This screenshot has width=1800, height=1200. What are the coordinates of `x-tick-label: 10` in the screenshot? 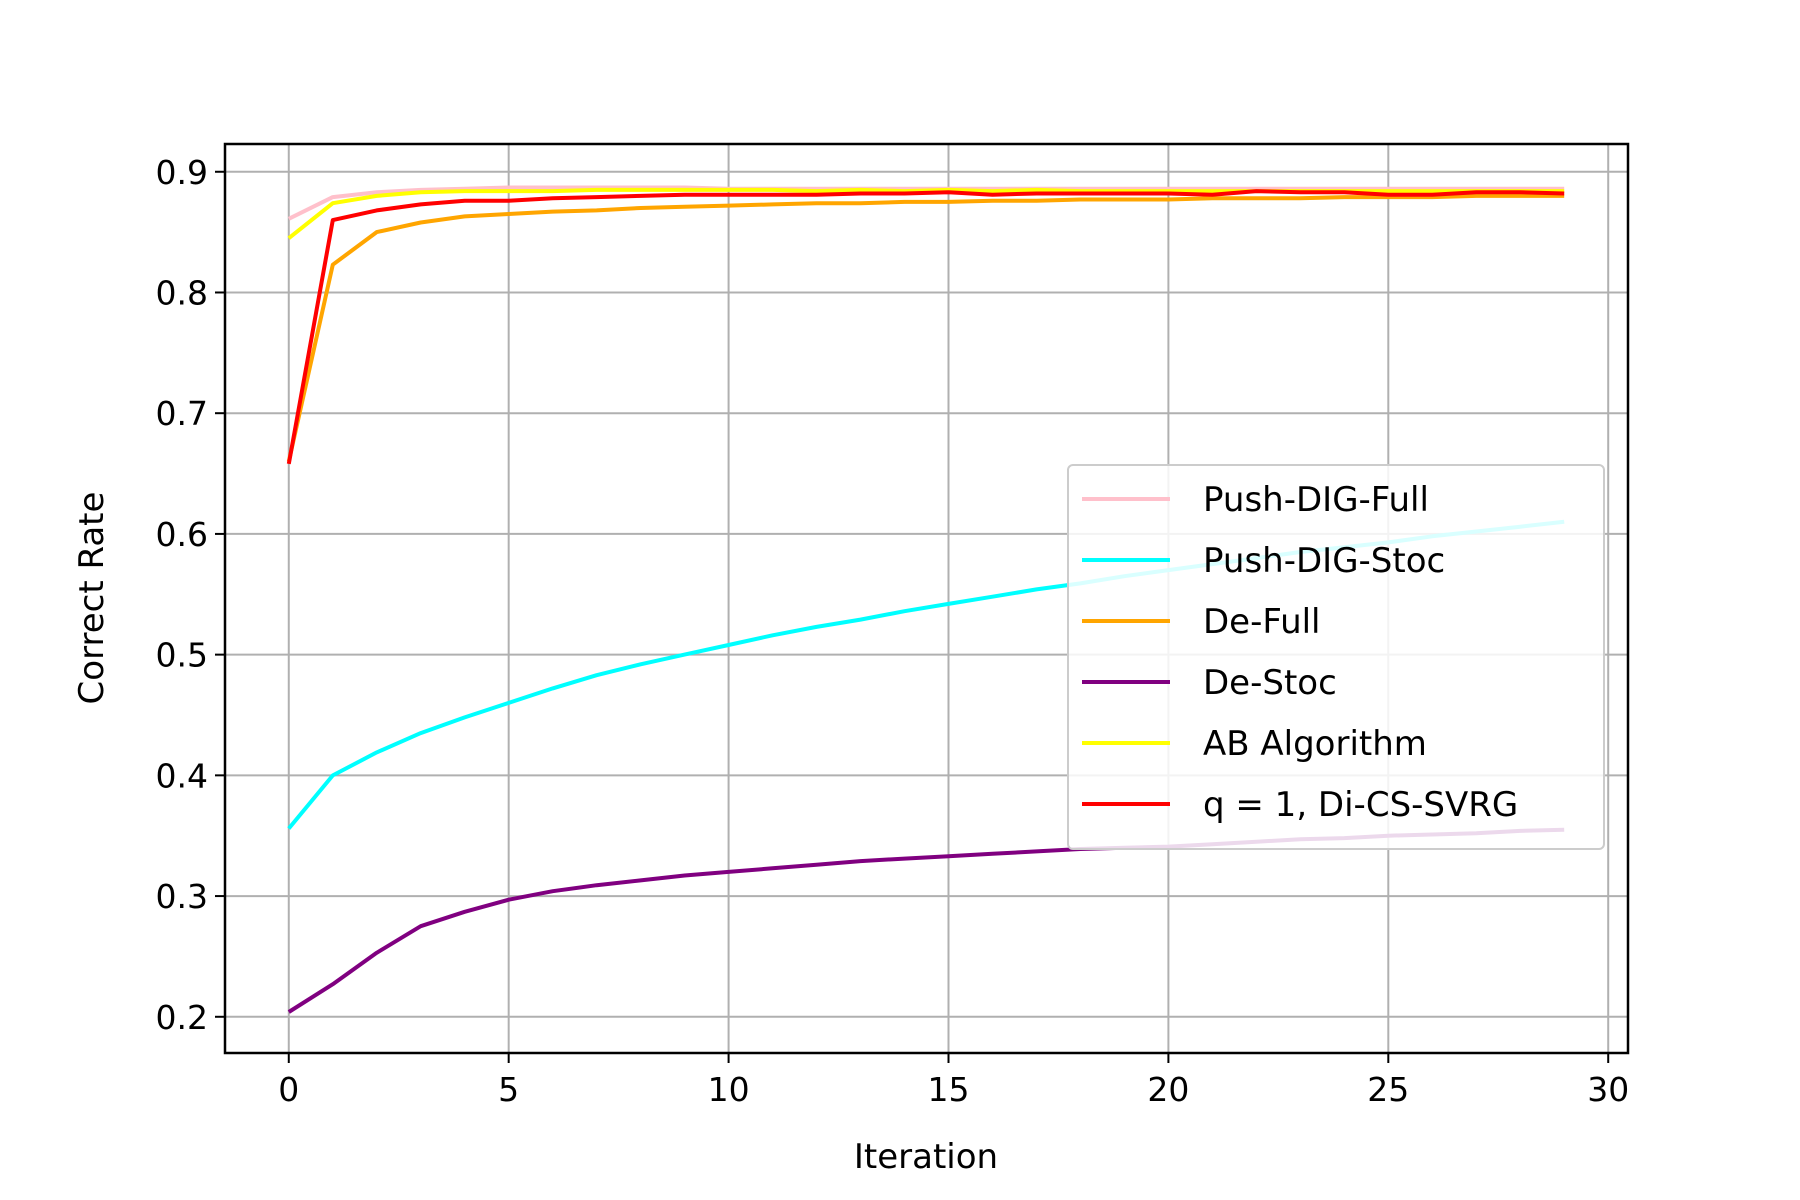 It's located at (729, 1089).